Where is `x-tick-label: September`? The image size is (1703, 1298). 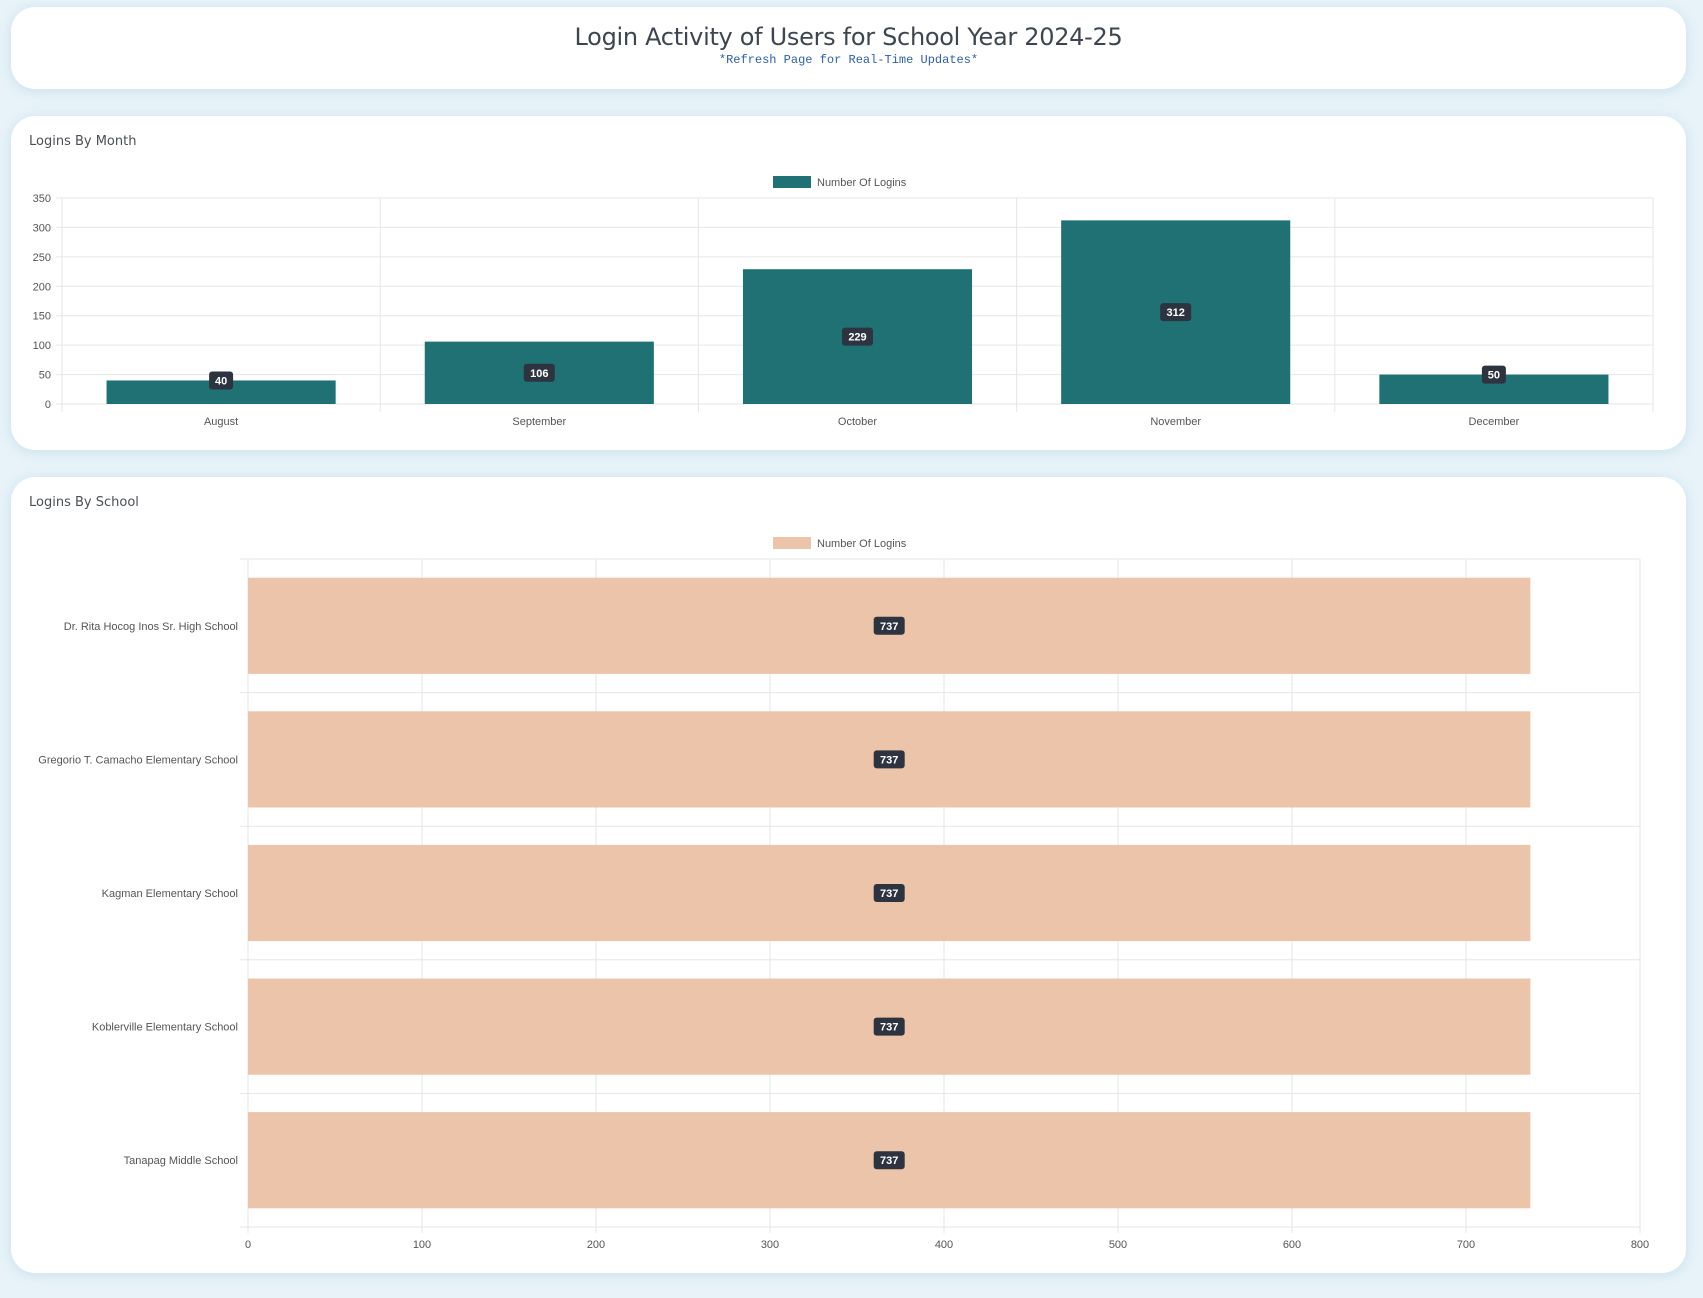 x-tick-label: September is located at coordinates (539, 422).